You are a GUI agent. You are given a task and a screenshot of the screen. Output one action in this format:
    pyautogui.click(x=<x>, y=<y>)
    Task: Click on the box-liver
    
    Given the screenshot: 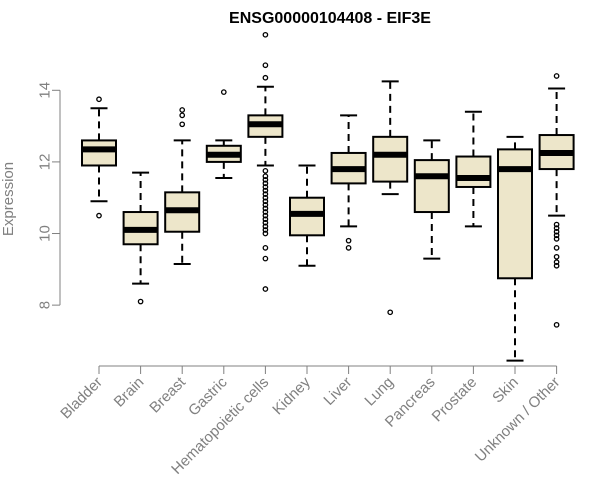 What is the action you would take?
    pyautogui.click(x=348, y=182)
    